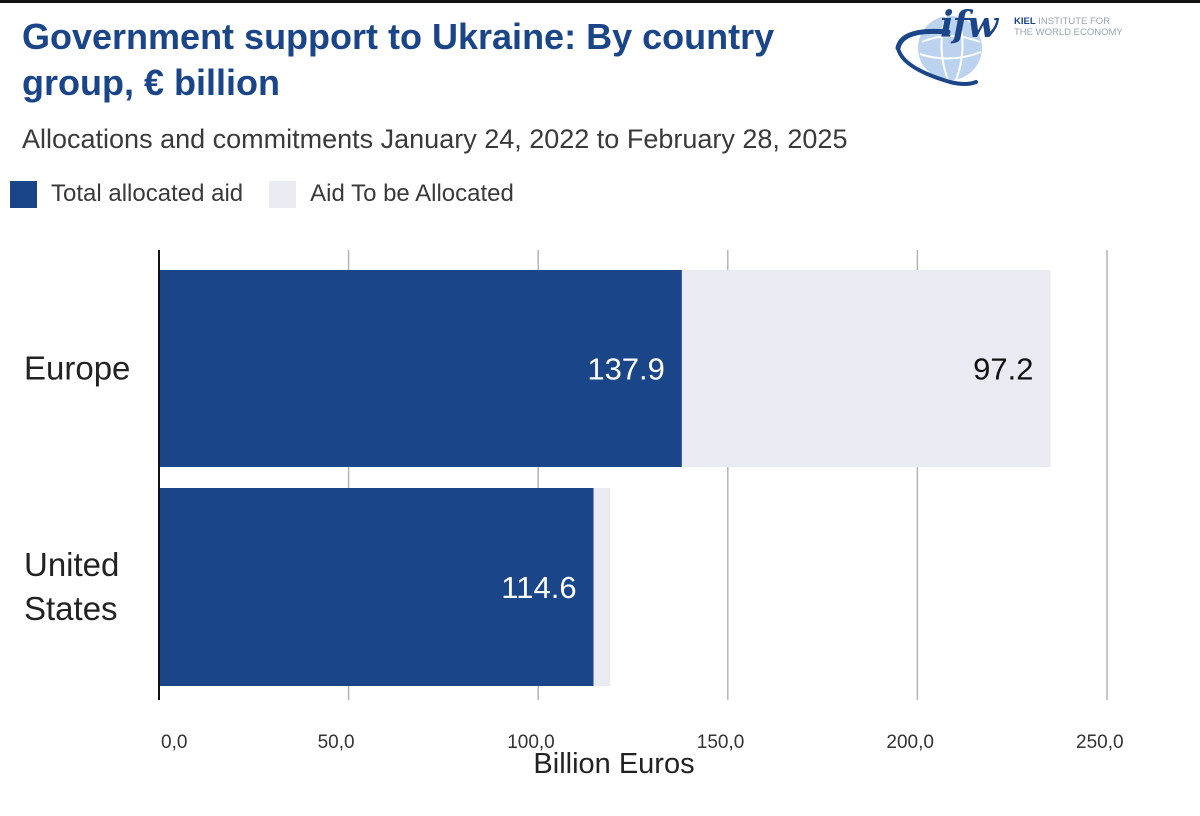  I want to click on globe-icon, so click(938, 50).